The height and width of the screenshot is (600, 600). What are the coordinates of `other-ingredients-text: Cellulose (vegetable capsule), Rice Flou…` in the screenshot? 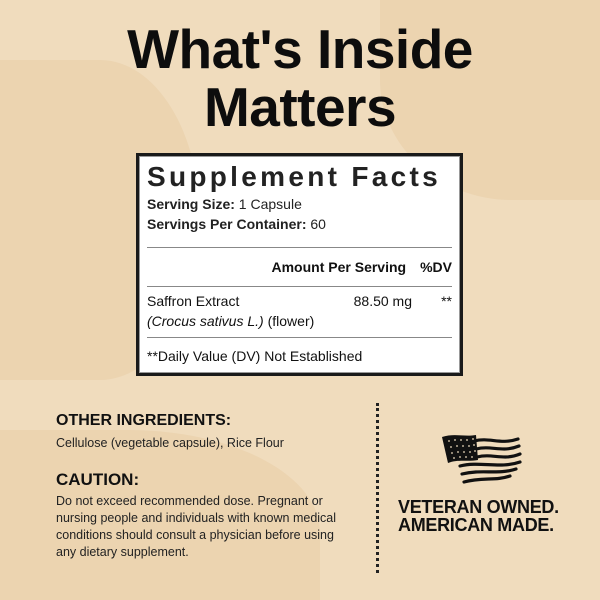 It's located at (170, 443).